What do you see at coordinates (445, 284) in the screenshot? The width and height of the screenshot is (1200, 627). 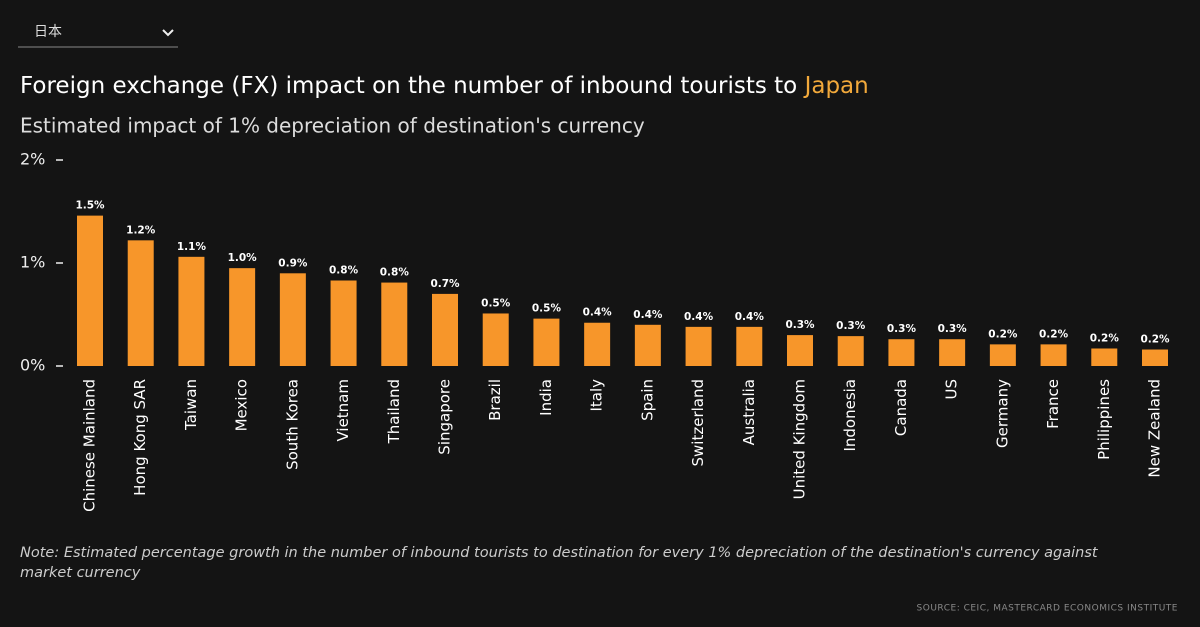 I see `value-label: 0.7%` at bounding box center [445, 284].